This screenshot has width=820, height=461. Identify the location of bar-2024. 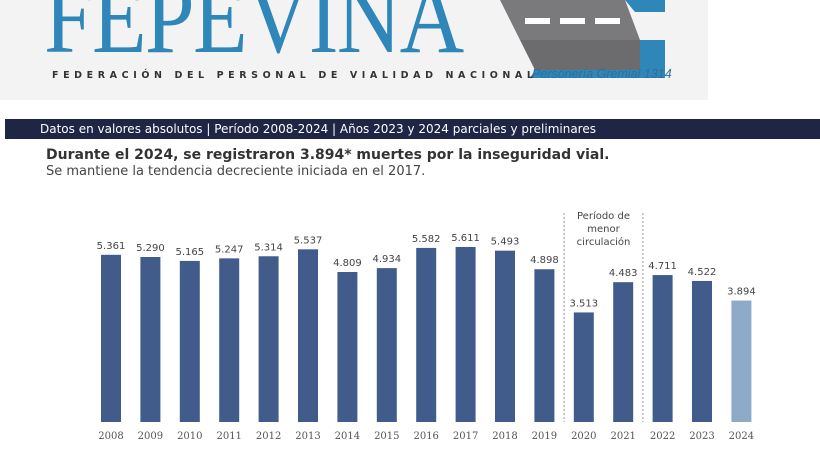
(741, 361).